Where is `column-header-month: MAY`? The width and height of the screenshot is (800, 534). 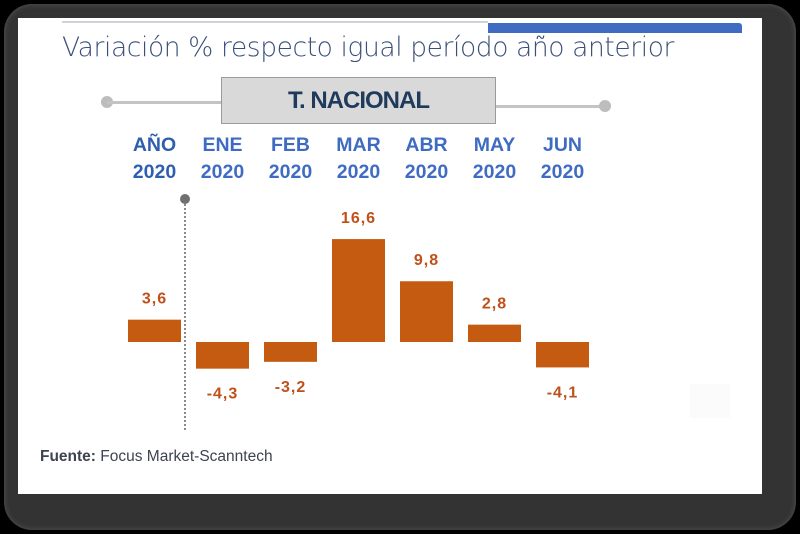
column-header-month: MAY is located at coordinates (494, 145).